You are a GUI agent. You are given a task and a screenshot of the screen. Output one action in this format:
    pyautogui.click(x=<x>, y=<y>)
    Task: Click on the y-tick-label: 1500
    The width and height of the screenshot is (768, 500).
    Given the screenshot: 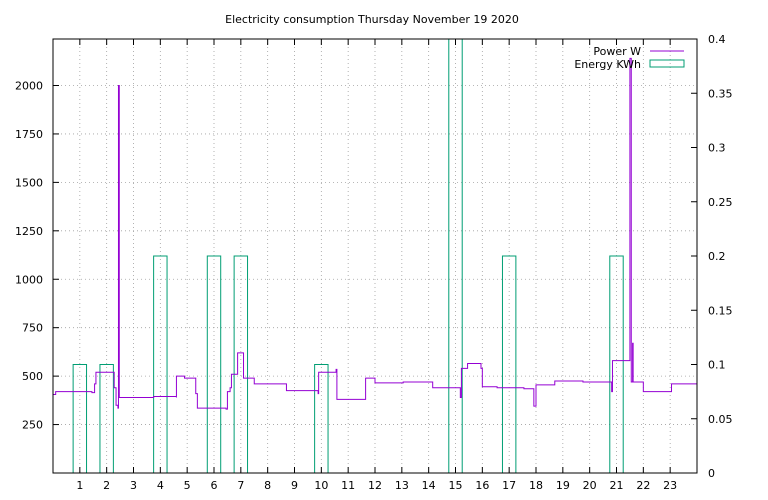 What is the action you would take?
    pyautogui.click(x=29, y=182)
    